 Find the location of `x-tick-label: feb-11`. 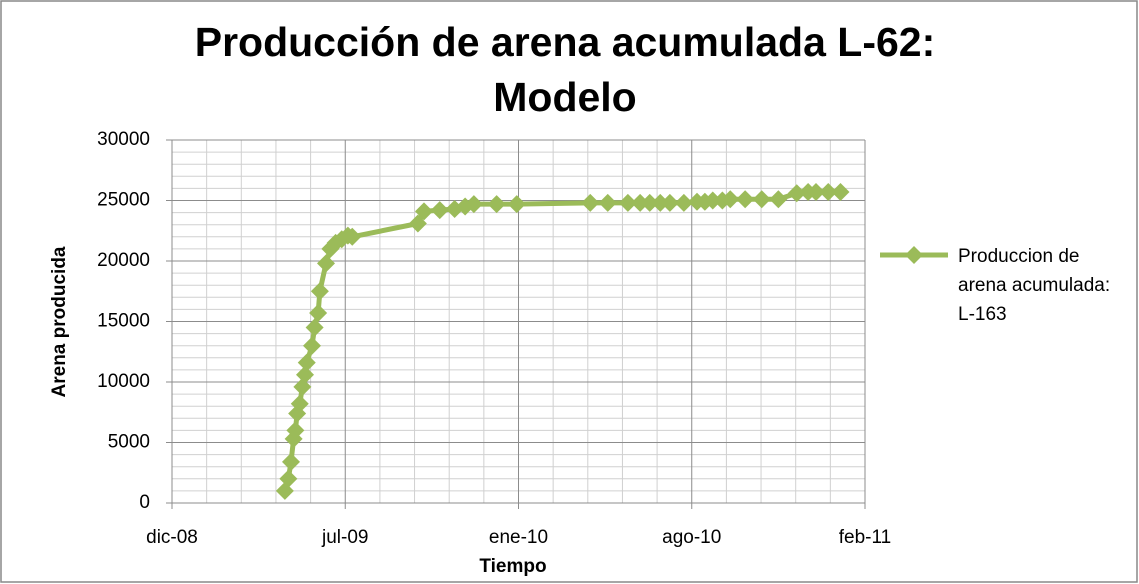

x-tick-label: feb-11 is located at coordinates (865, 537).